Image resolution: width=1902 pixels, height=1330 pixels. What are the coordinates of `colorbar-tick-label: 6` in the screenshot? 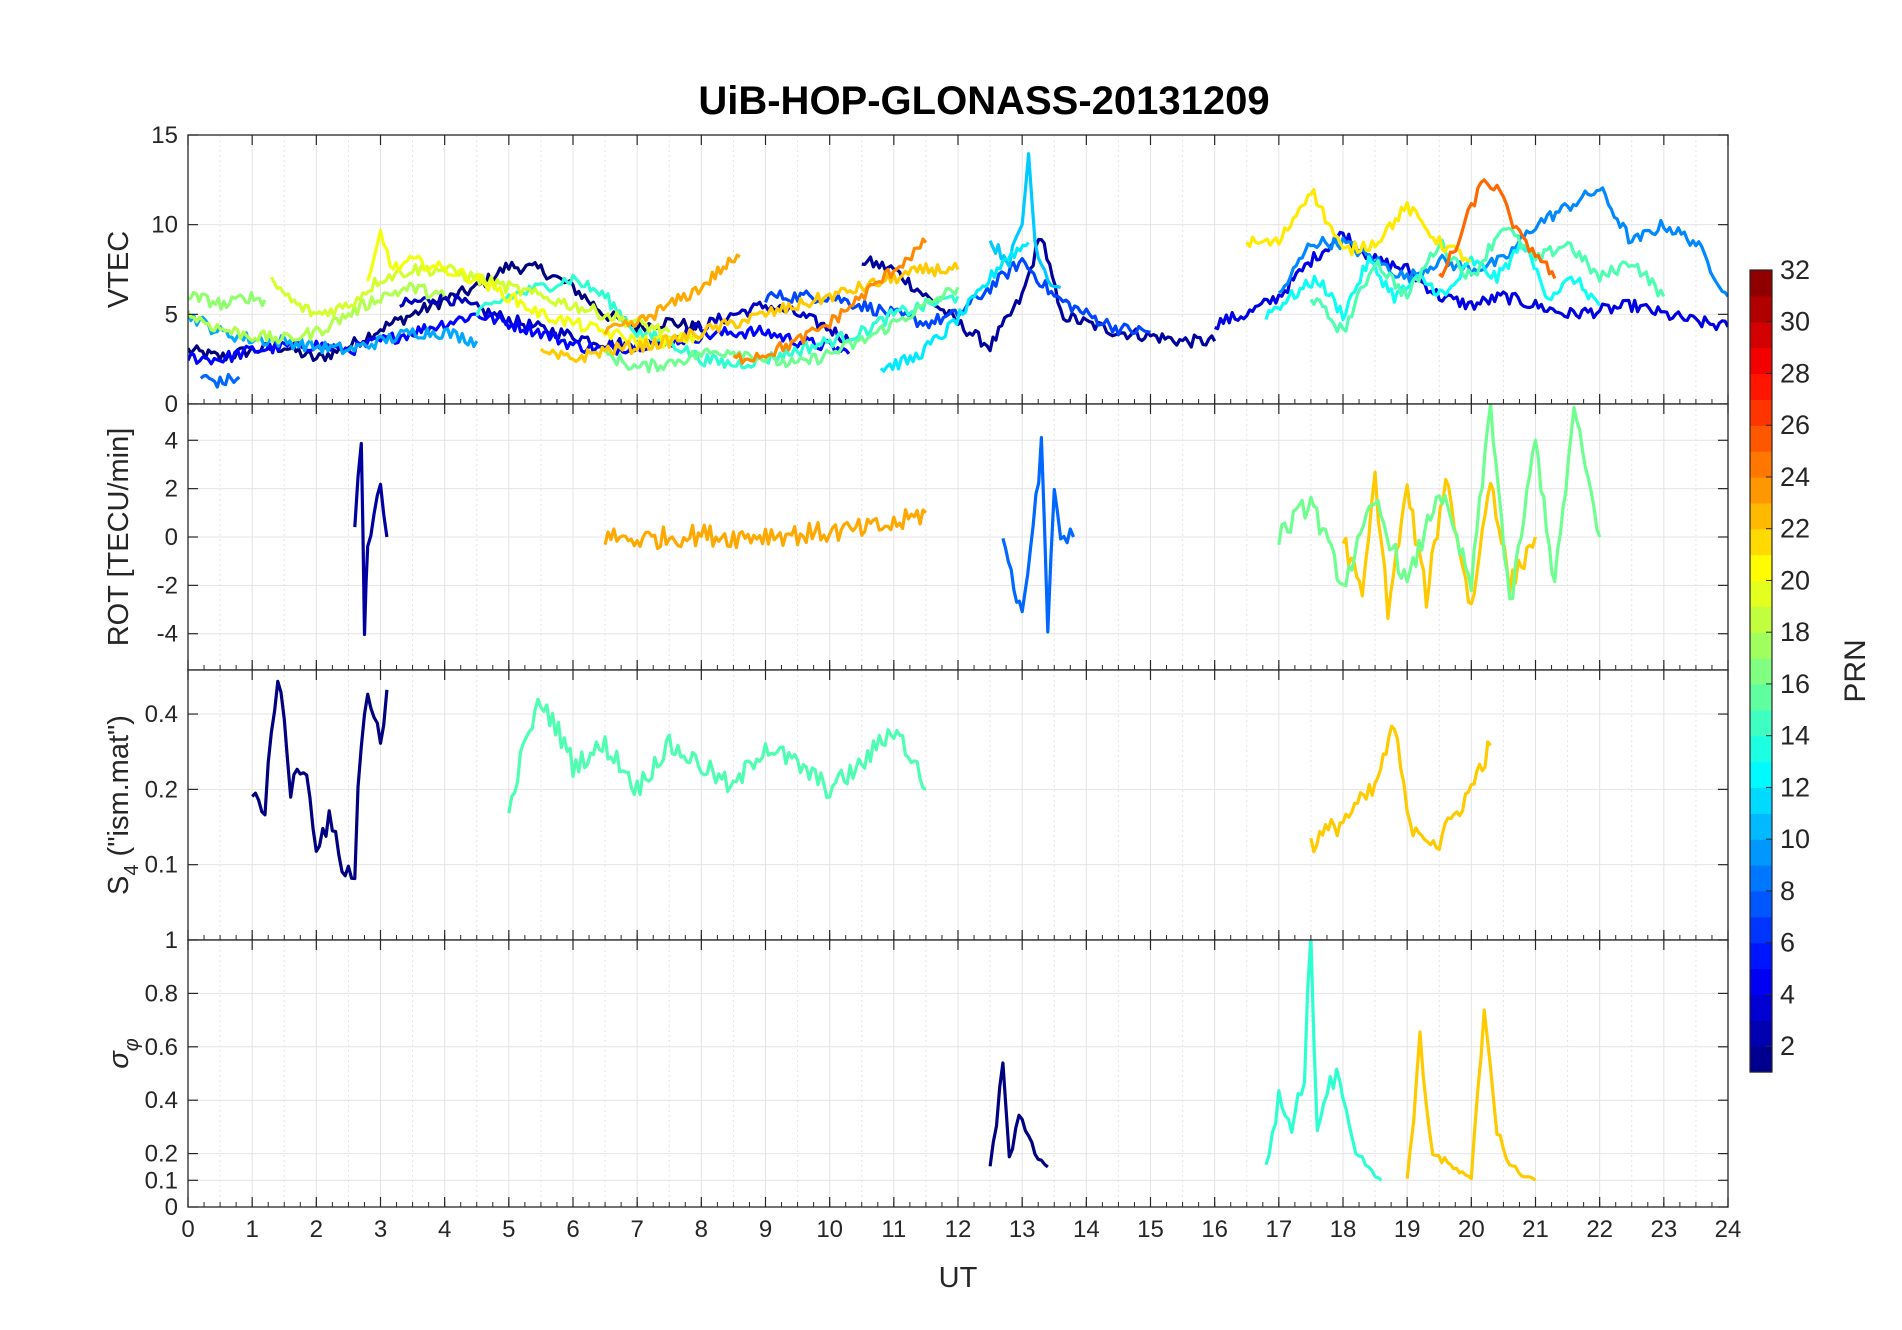 It's located at (1787, 943).